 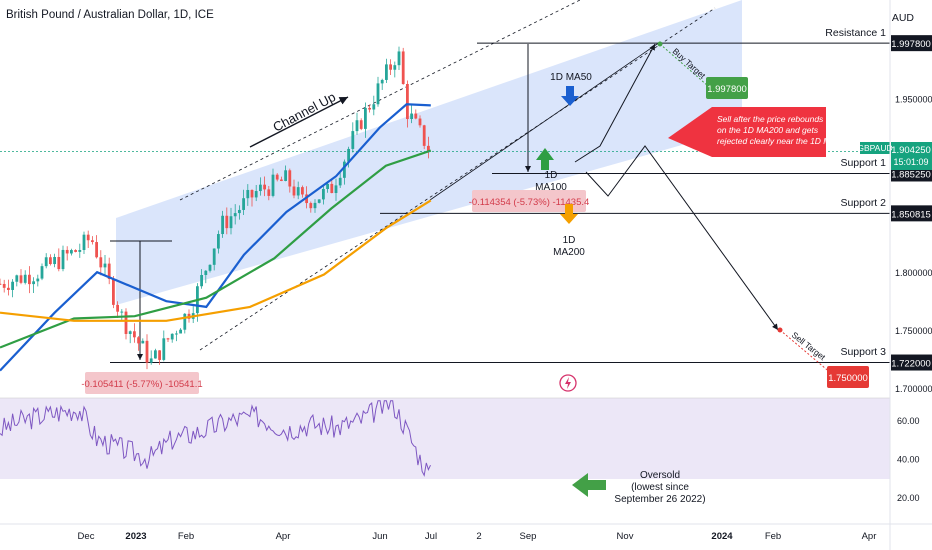 I want to click on channel-up-arrow, so click(x=299, y=122).